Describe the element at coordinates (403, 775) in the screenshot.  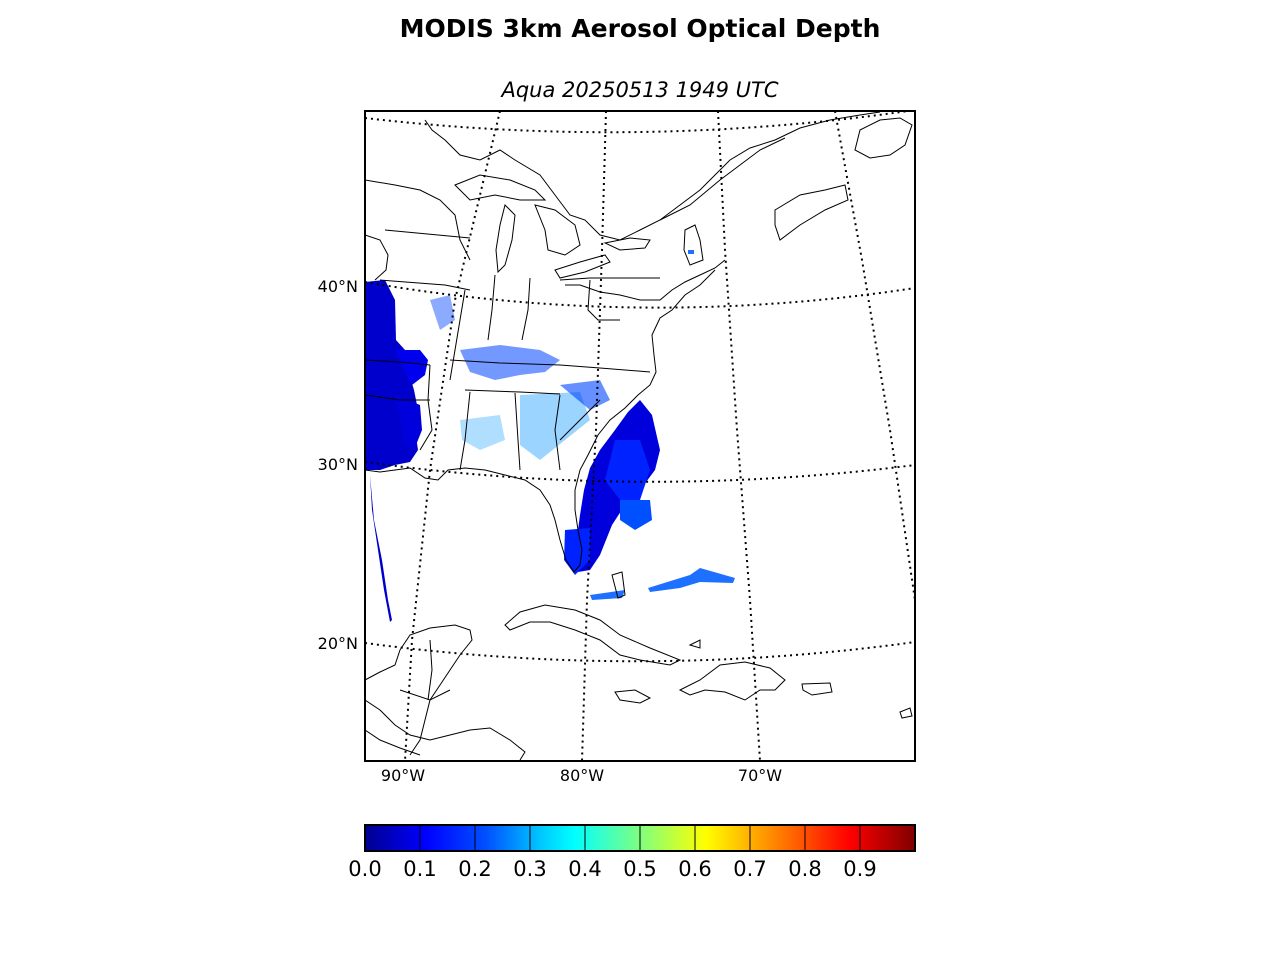
I see `lon-label-90w: 90°W` at that location.